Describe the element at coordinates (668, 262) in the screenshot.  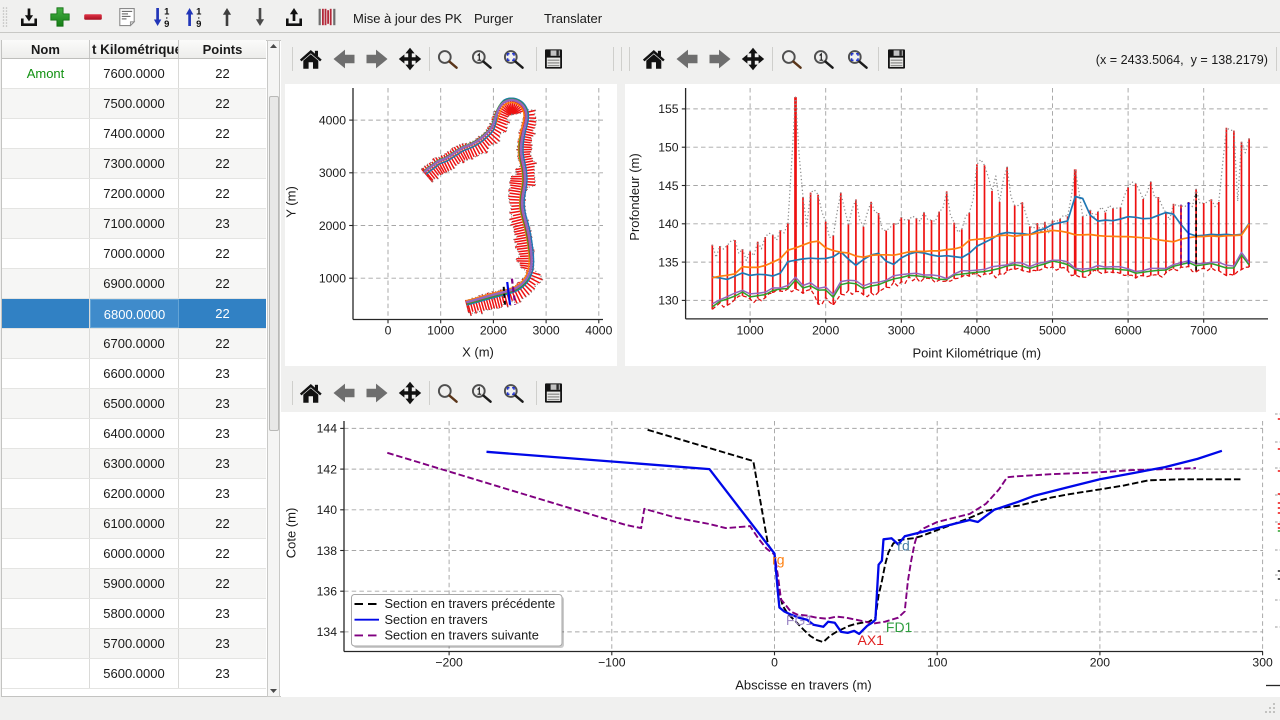
I see `svg-text: 135` at that location.